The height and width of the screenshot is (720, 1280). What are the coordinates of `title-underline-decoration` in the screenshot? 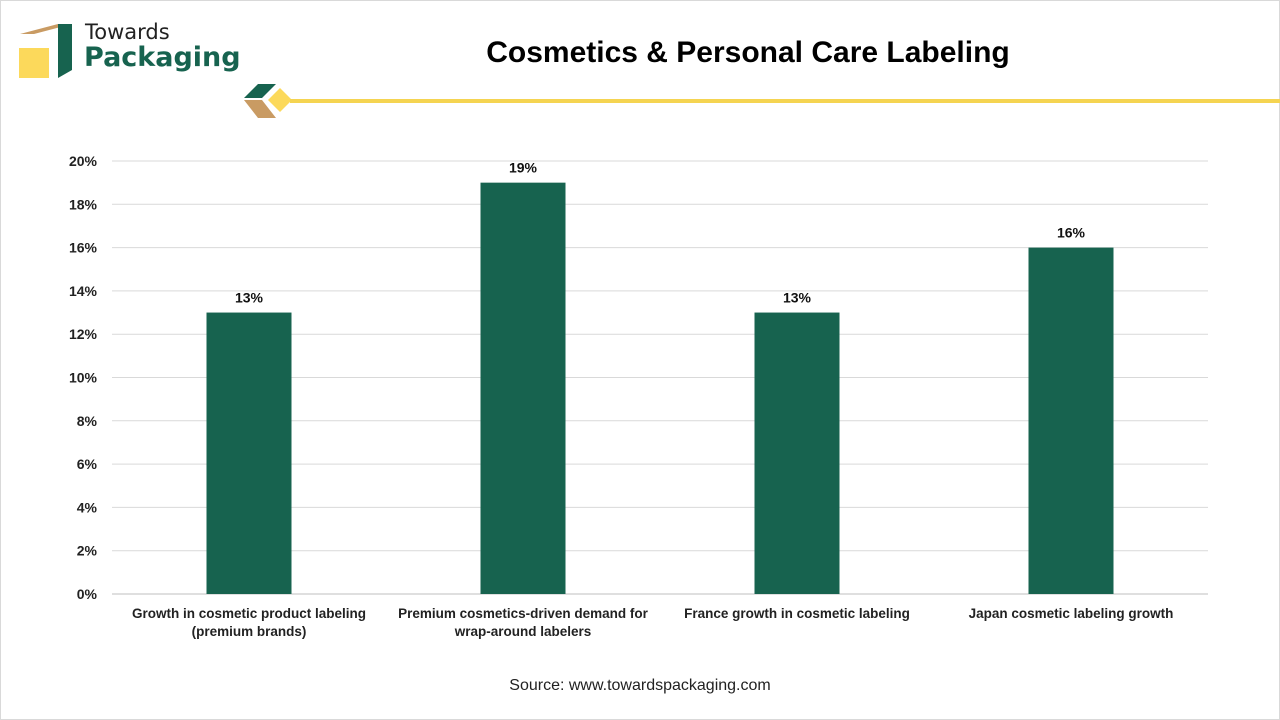 It's located at (762, 101).